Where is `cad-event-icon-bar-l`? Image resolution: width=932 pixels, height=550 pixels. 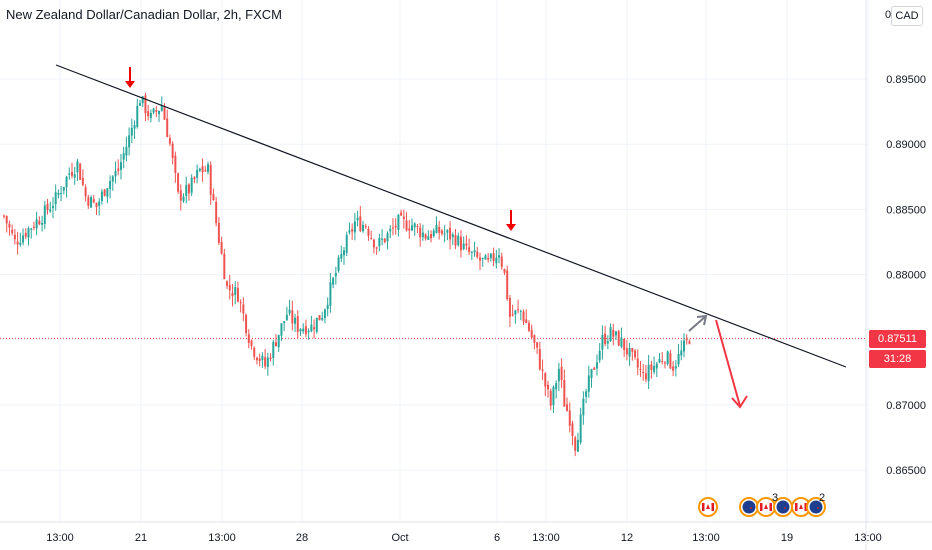 cad-event-icon-bar-l is located at coordinates (703, 507).